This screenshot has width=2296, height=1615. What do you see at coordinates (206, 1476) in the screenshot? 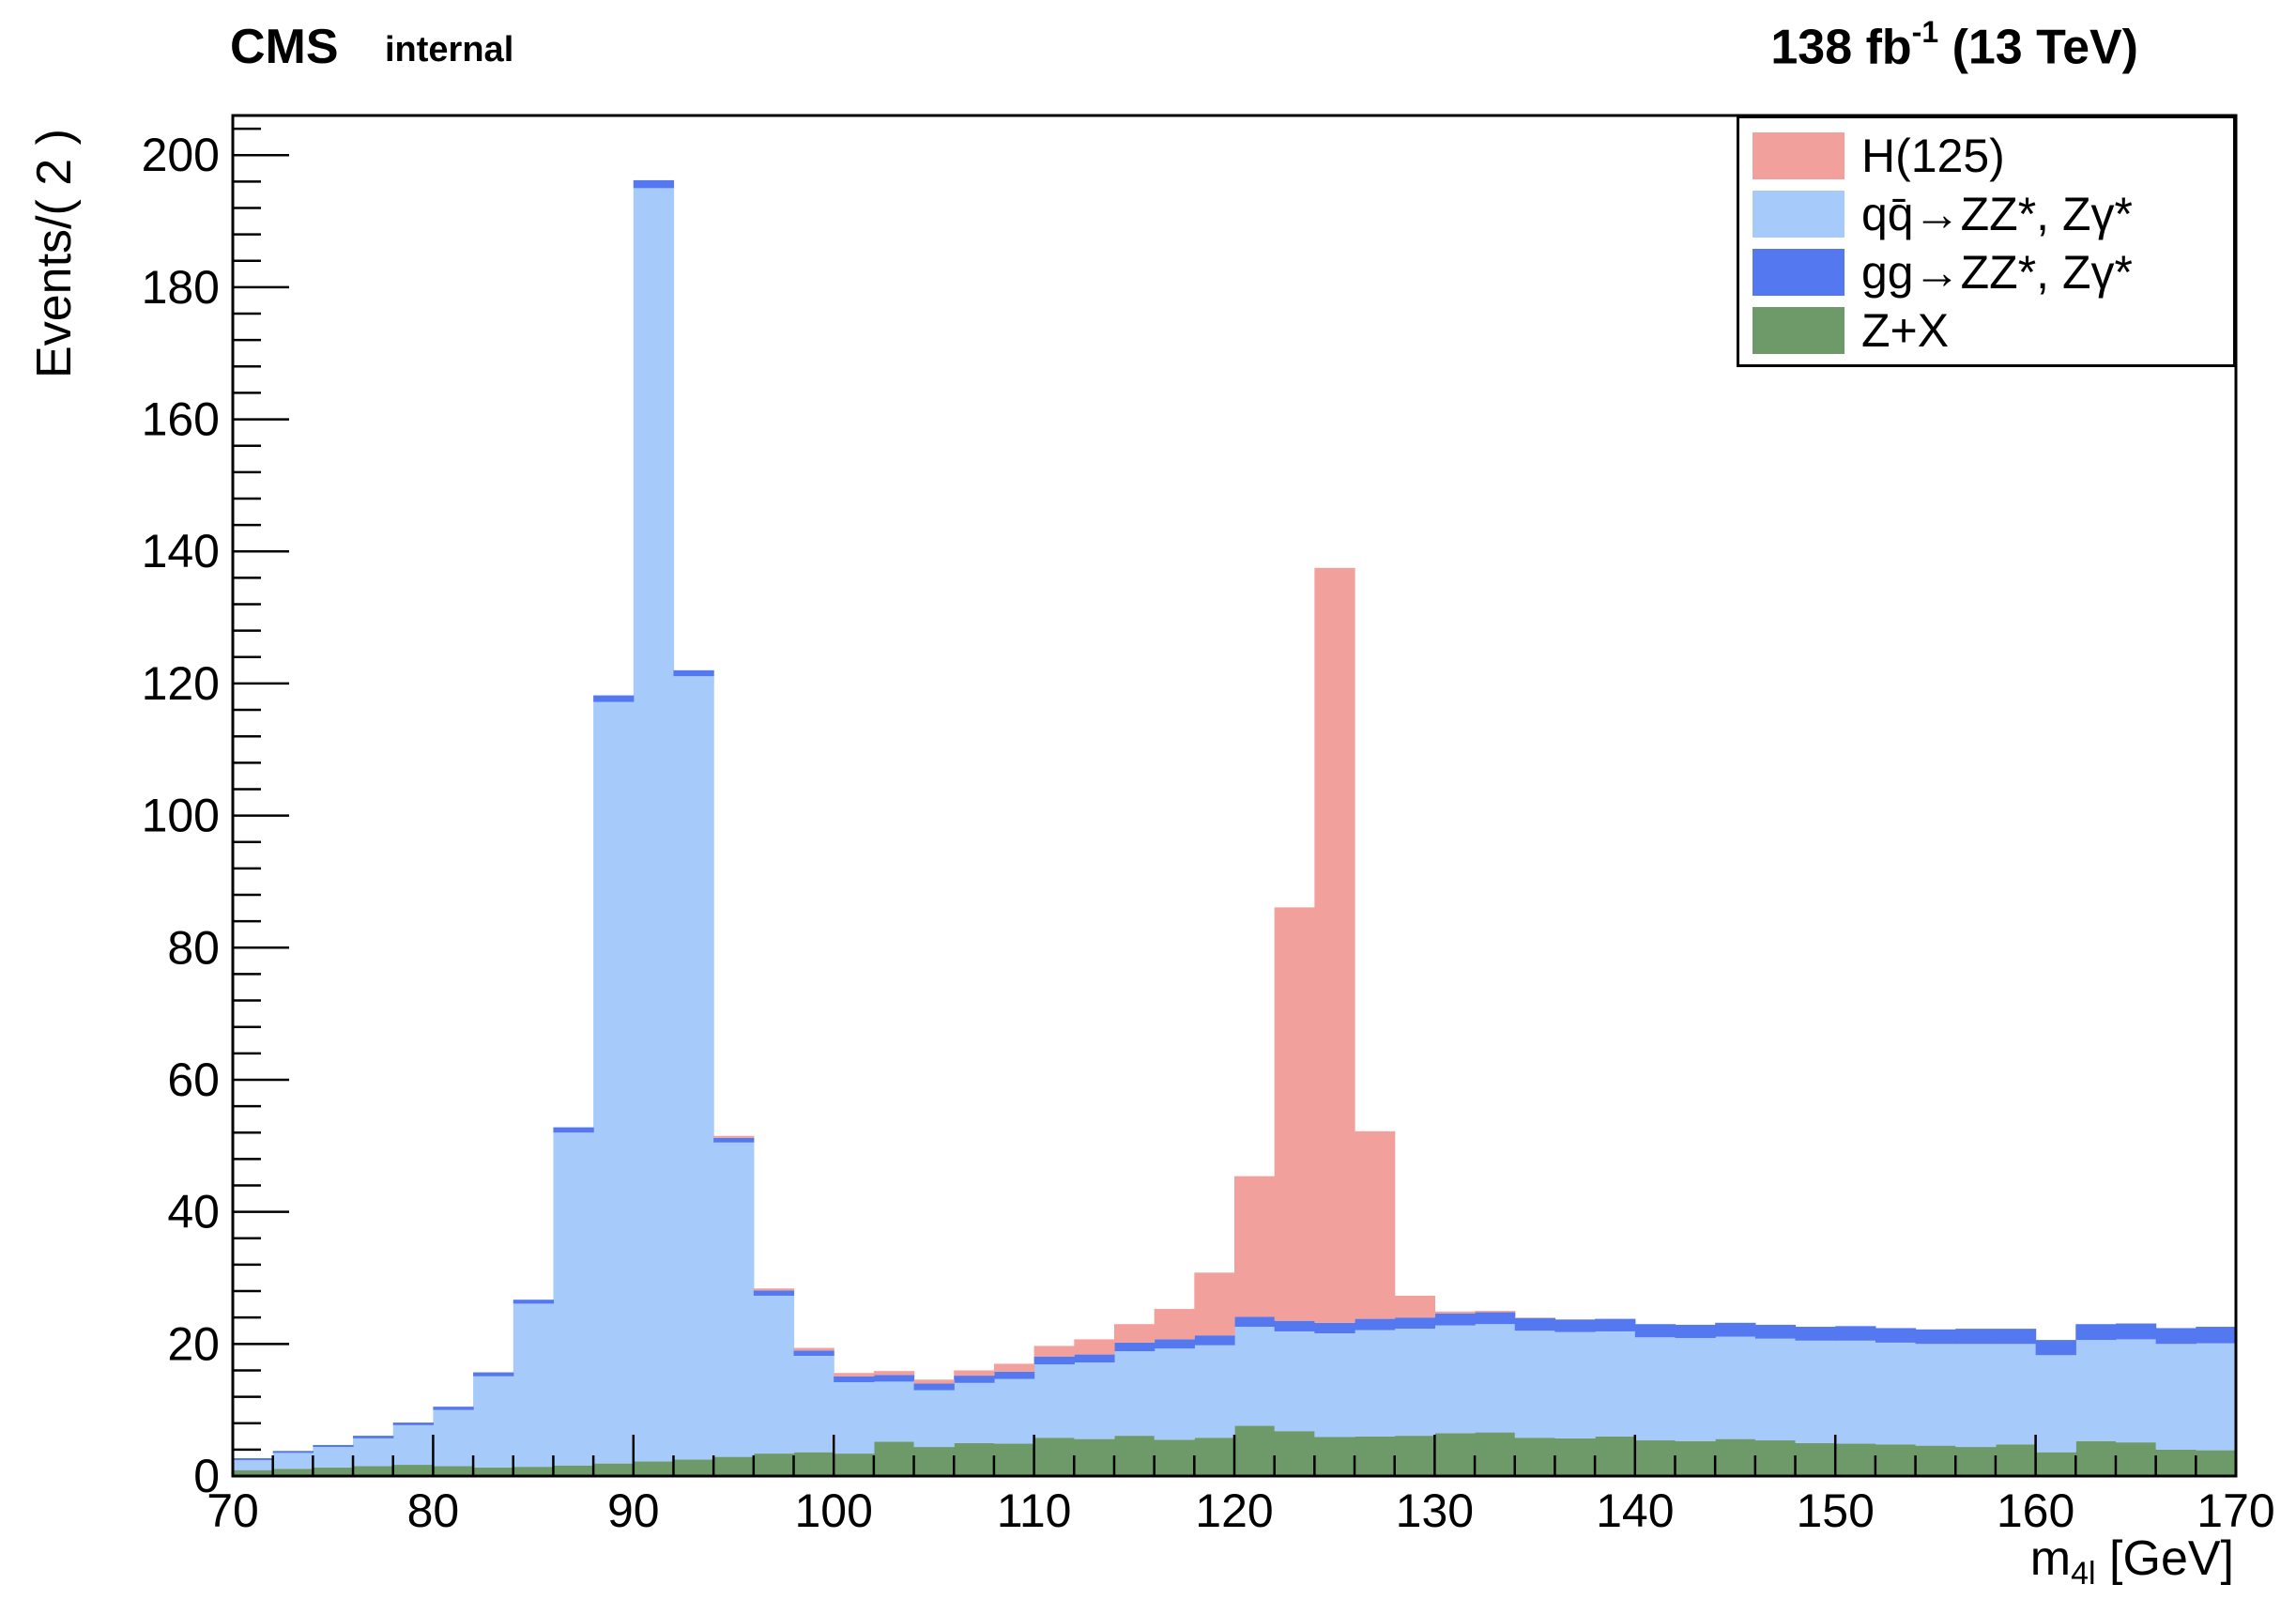
I see `y-tick-label: 0` at bounding box center [206, 1476].